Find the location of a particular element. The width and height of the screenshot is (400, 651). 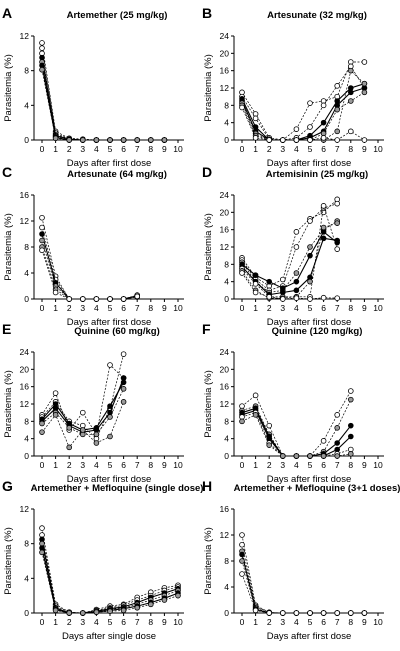

y-tick-label: 24 is located at coordinates (25, 352).